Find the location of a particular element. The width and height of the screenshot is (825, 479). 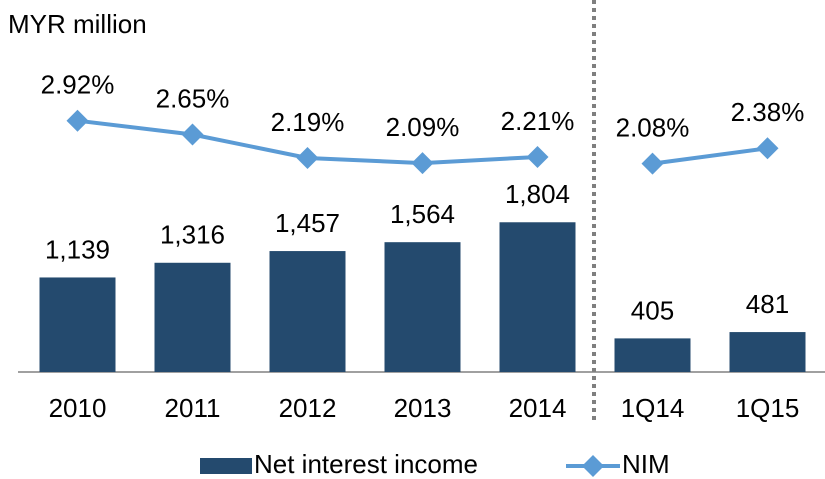

x-tick-label: 2012 is located at coordinates (308, 408).